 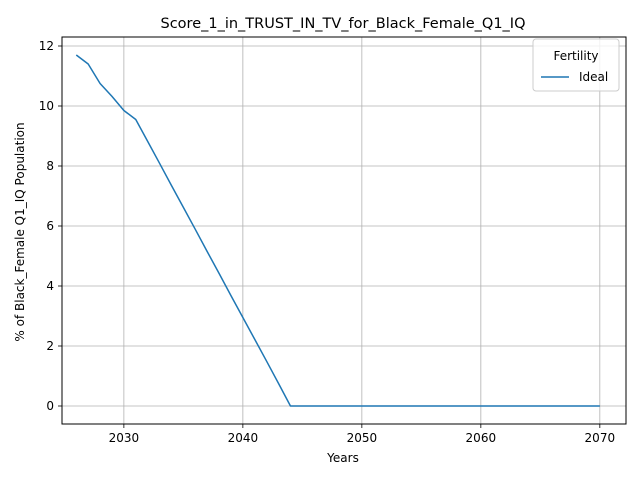 I want to click on x-tick-label: 2050, so click(x=362, y=438).